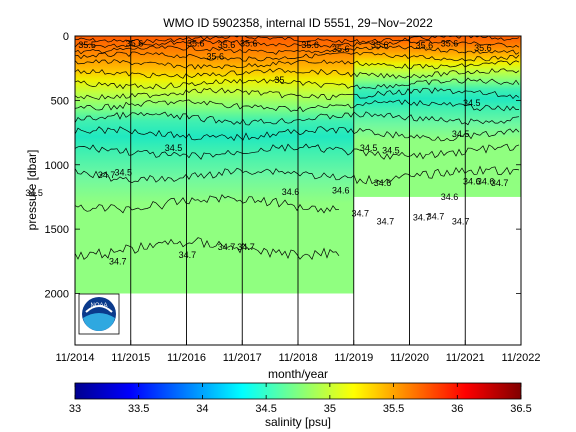 Image resolution: width=576 pixels, height=432 pixels. Describe the element at coordinates (465, 358) in the screenshot. I see `x-tick-label: 11/2021` at that location.